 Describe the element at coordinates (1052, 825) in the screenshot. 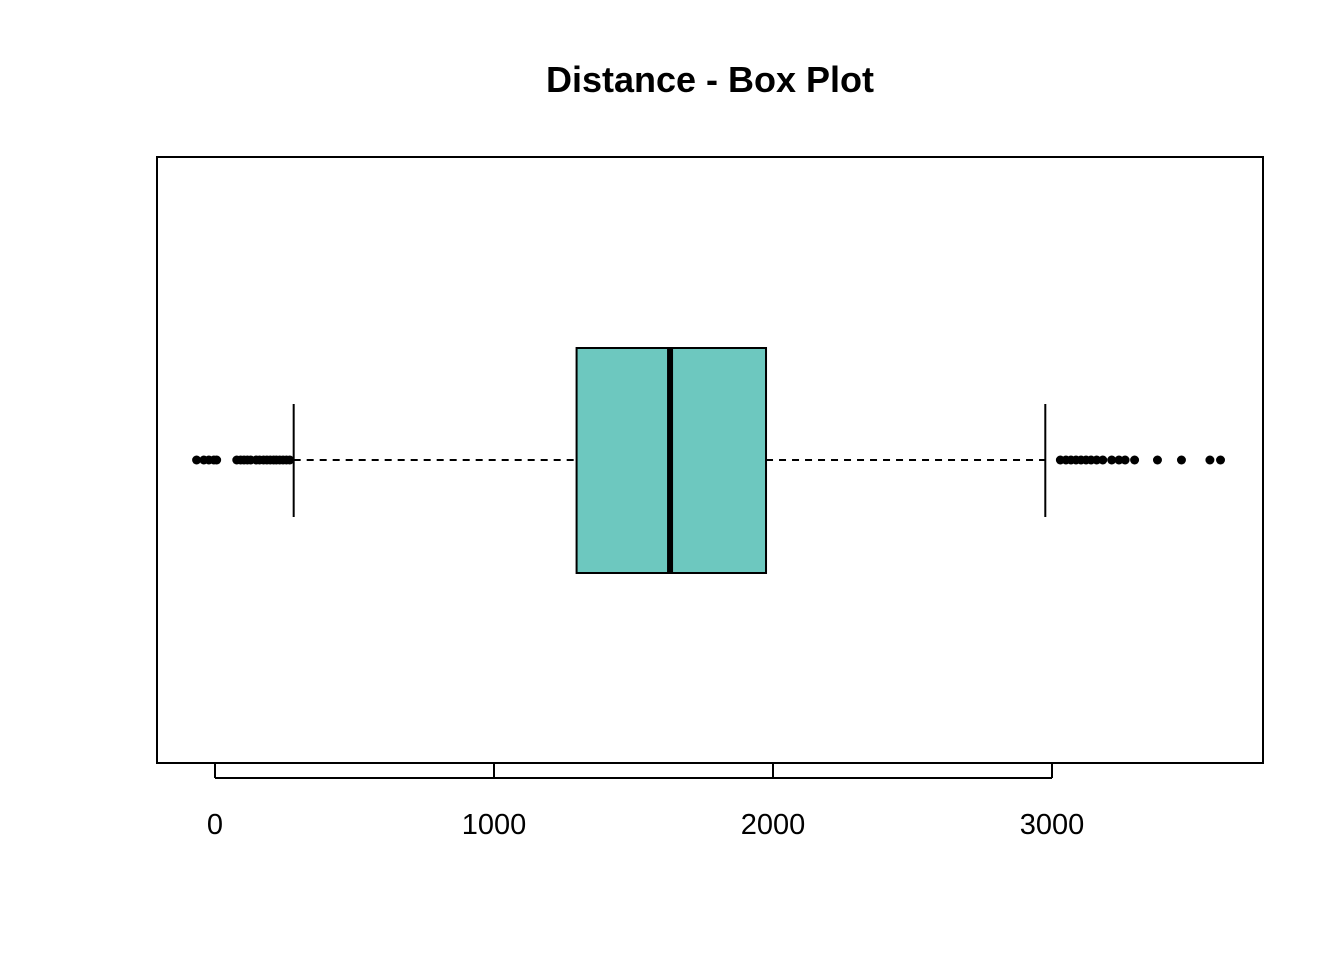

I see `x-tick-label: 3000` at that location.